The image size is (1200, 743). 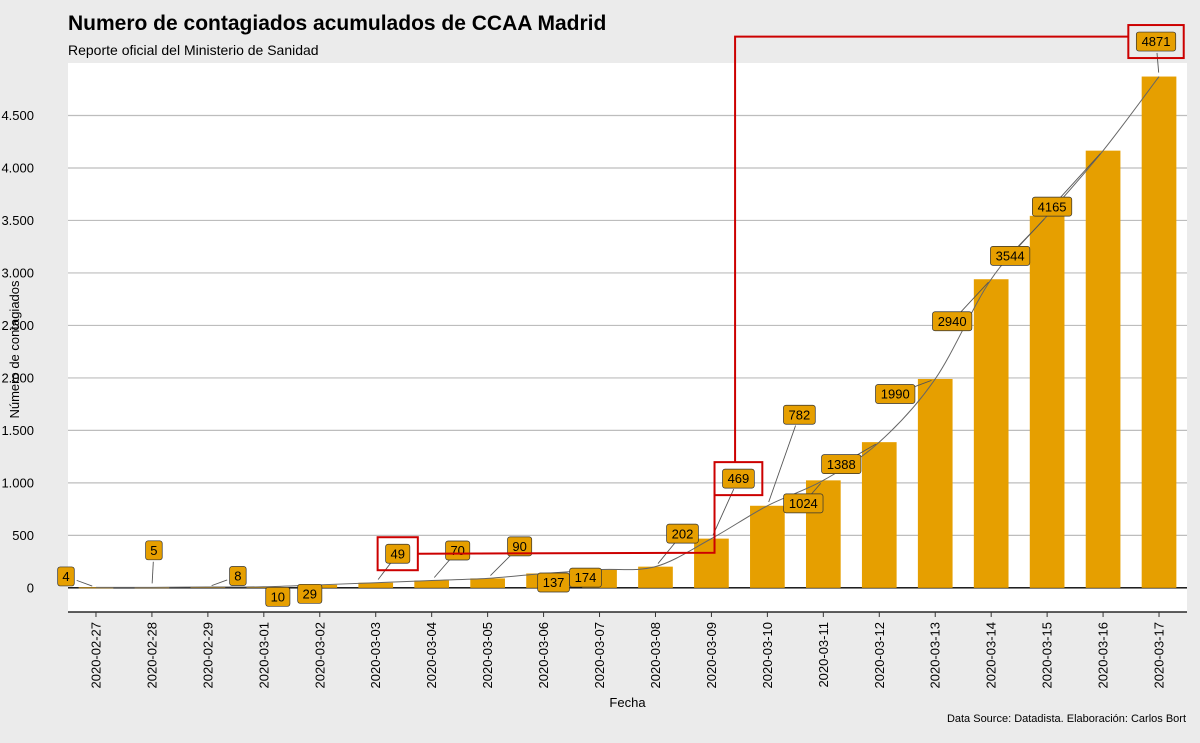 I want to click on x-tick-label: 2020-03-10, so click(x=767, y=655).